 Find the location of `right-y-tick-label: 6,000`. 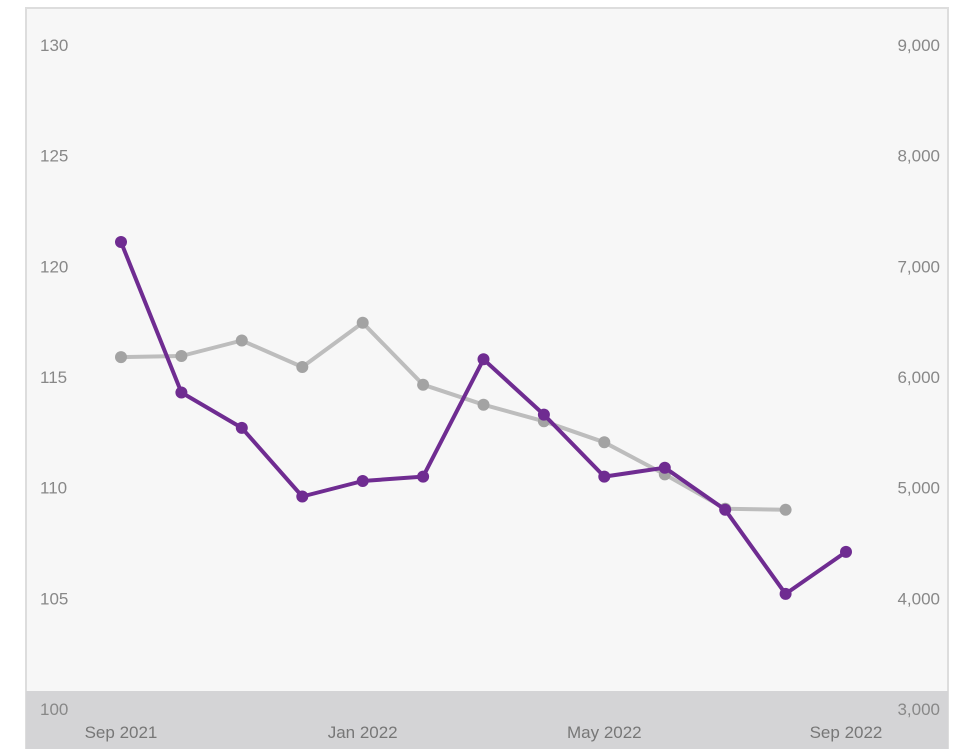

right-y-tick-label: 6,000 is located at coordinates (918, 377).